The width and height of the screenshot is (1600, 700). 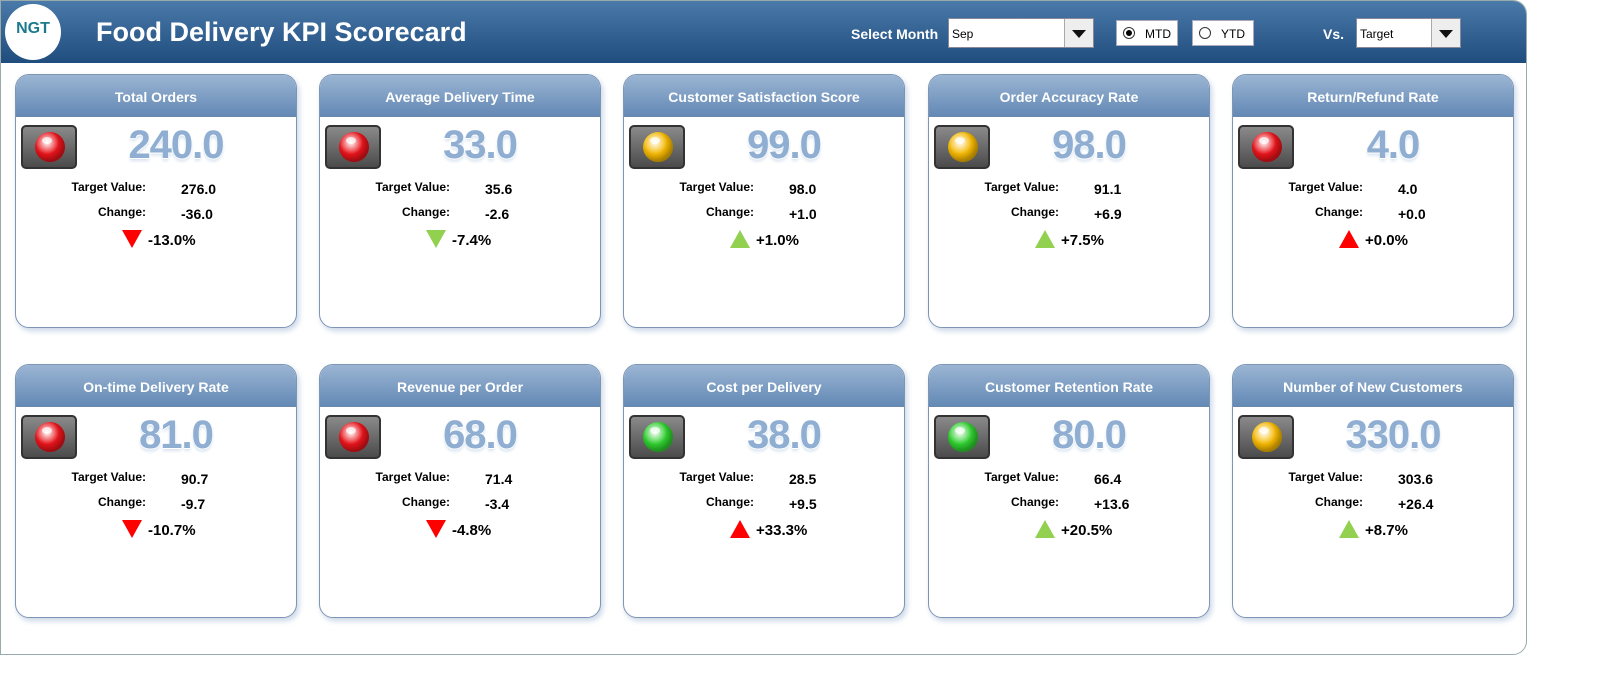 I want to click on kpi-value: 80.0, so click(x=1089, y=435).